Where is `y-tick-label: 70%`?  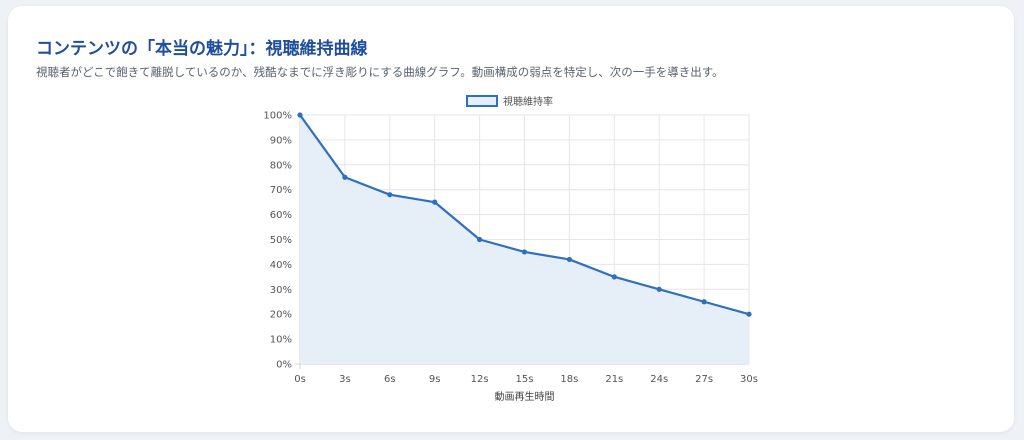 y-tick-label: 70% is located at coordinates (281, 190).